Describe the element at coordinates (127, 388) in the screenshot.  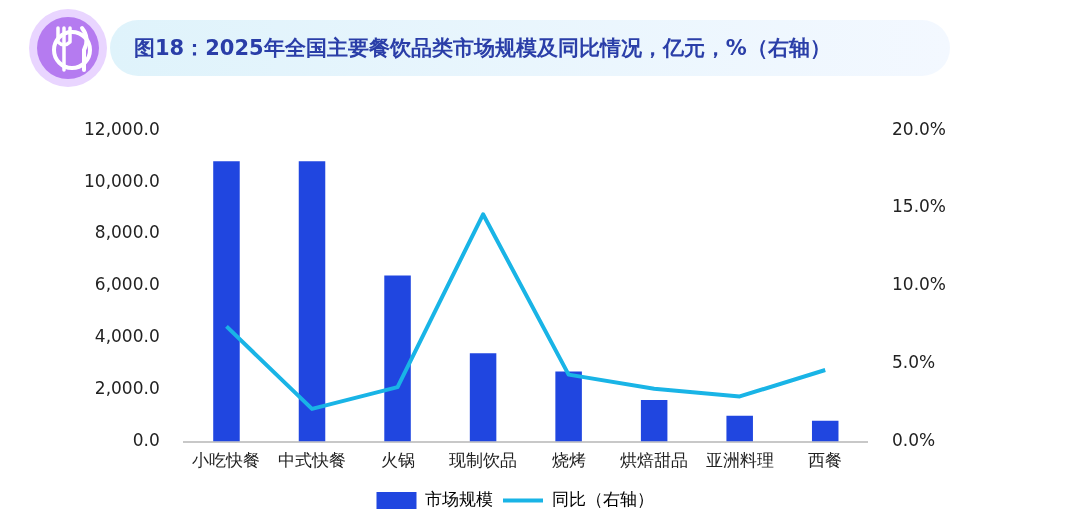
I see `y-tick-label: 2,000.0` at that location.